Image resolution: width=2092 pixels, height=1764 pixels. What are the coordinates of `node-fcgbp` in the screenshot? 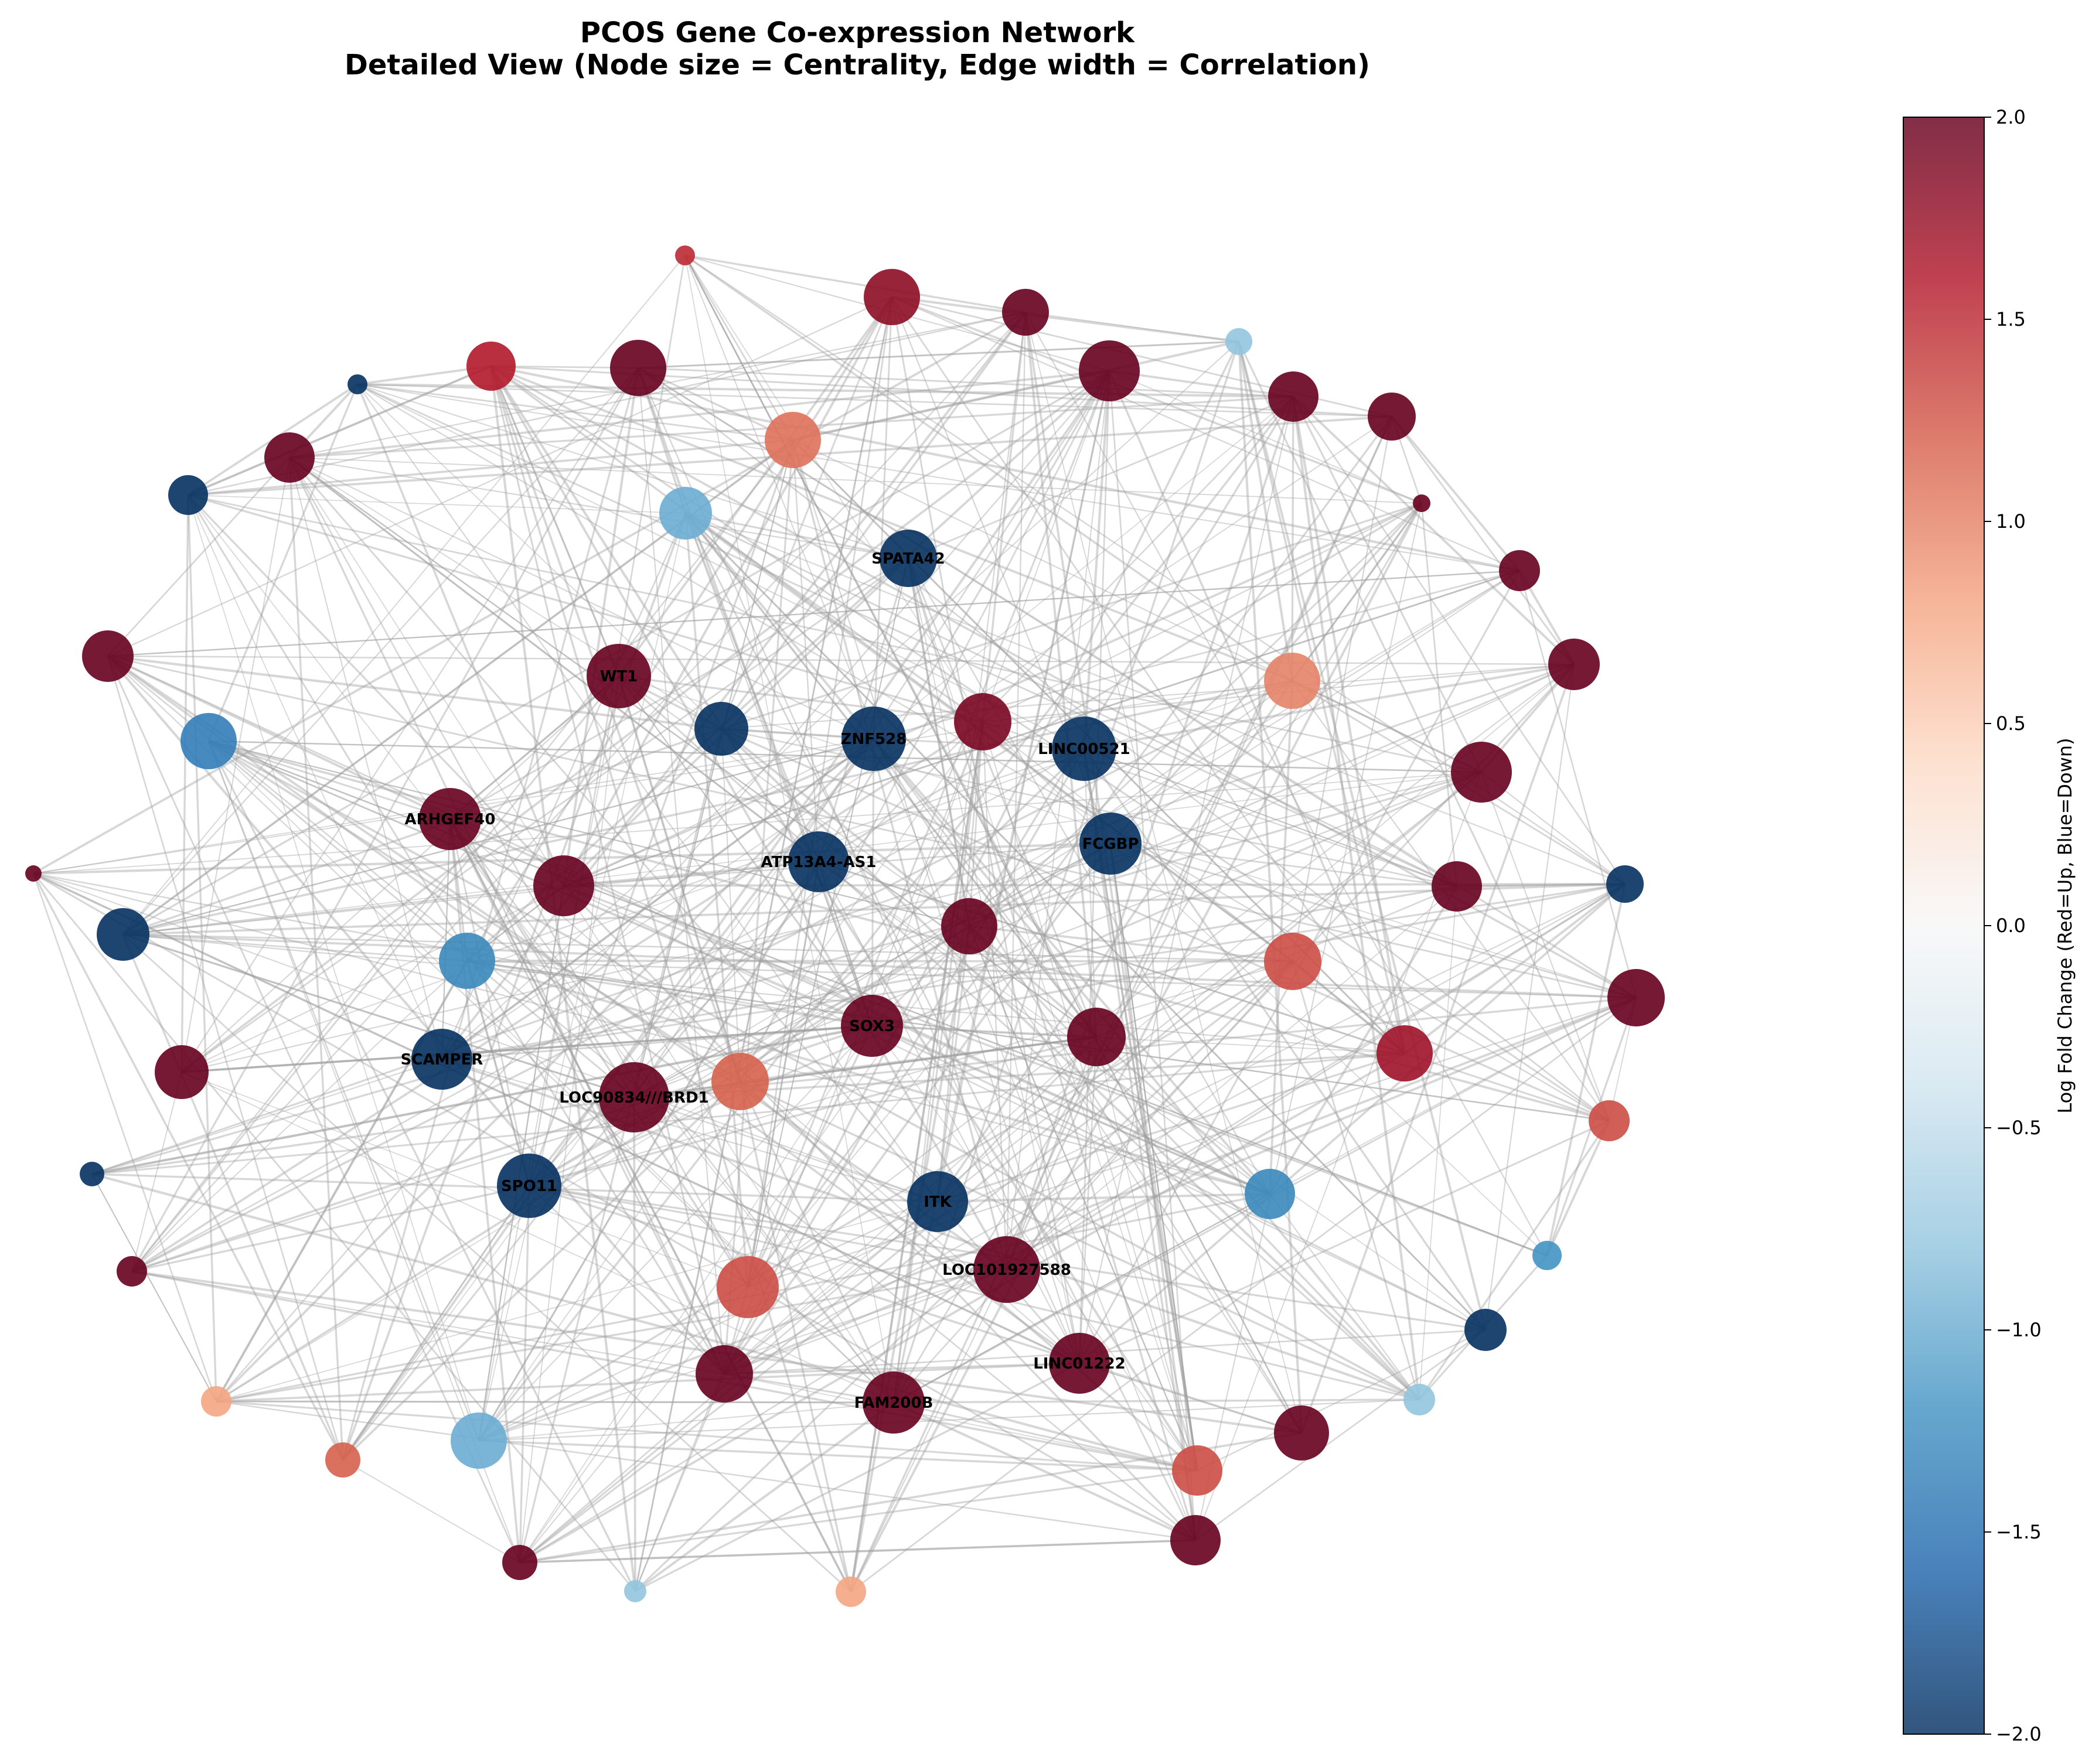 It's located at (1110, 844).